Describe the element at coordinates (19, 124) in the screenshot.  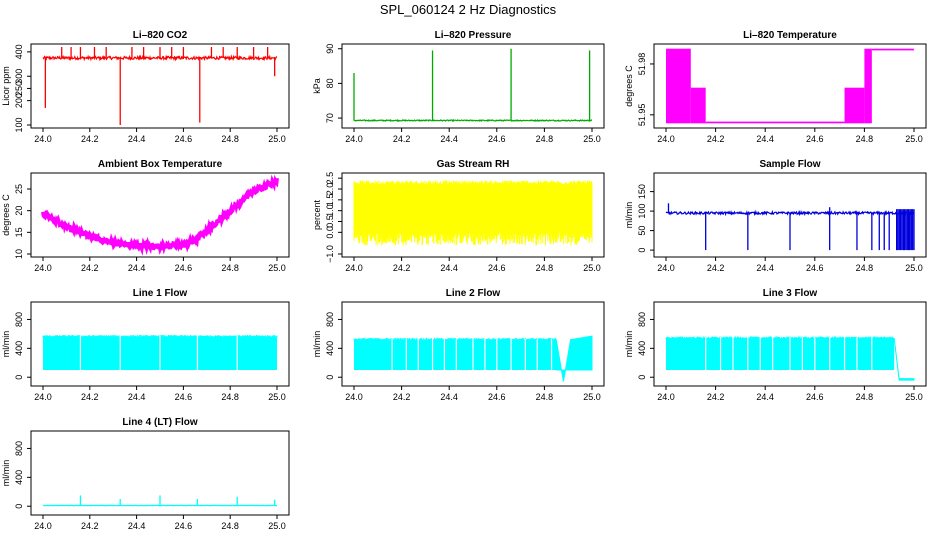
I see `y-tick-label: 100` at that location.